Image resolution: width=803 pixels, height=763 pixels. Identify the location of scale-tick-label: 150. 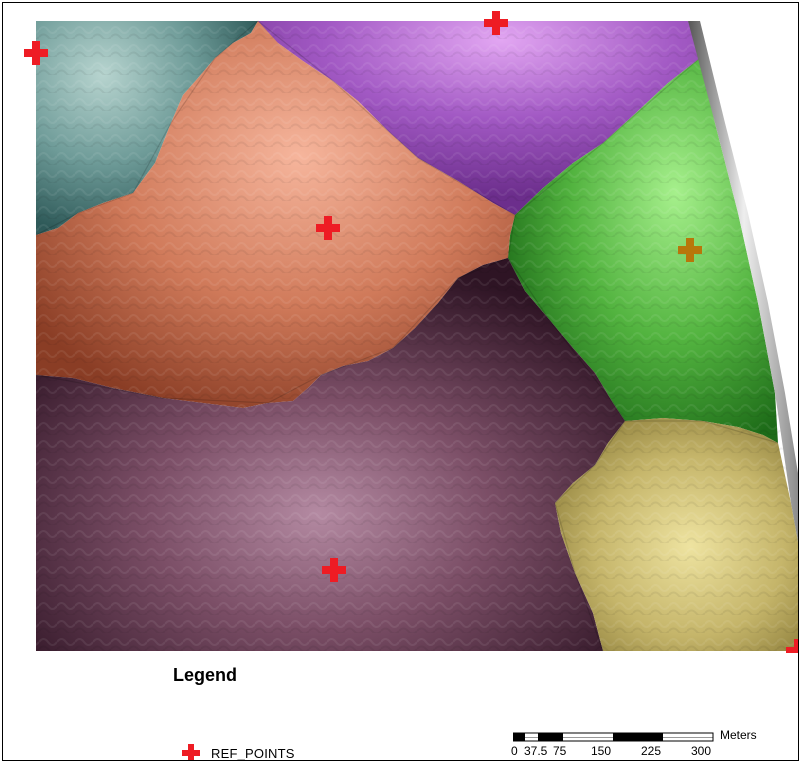
(601, 751).